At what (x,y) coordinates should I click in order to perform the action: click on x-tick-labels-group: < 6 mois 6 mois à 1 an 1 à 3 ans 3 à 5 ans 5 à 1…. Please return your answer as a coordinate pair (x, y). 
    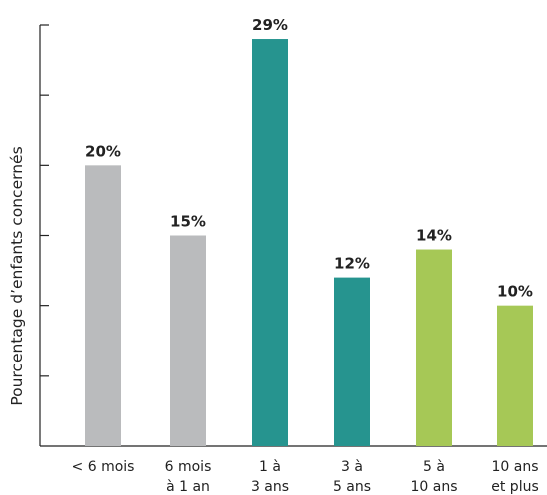
    Looking at the image, I should click on (305, 477).